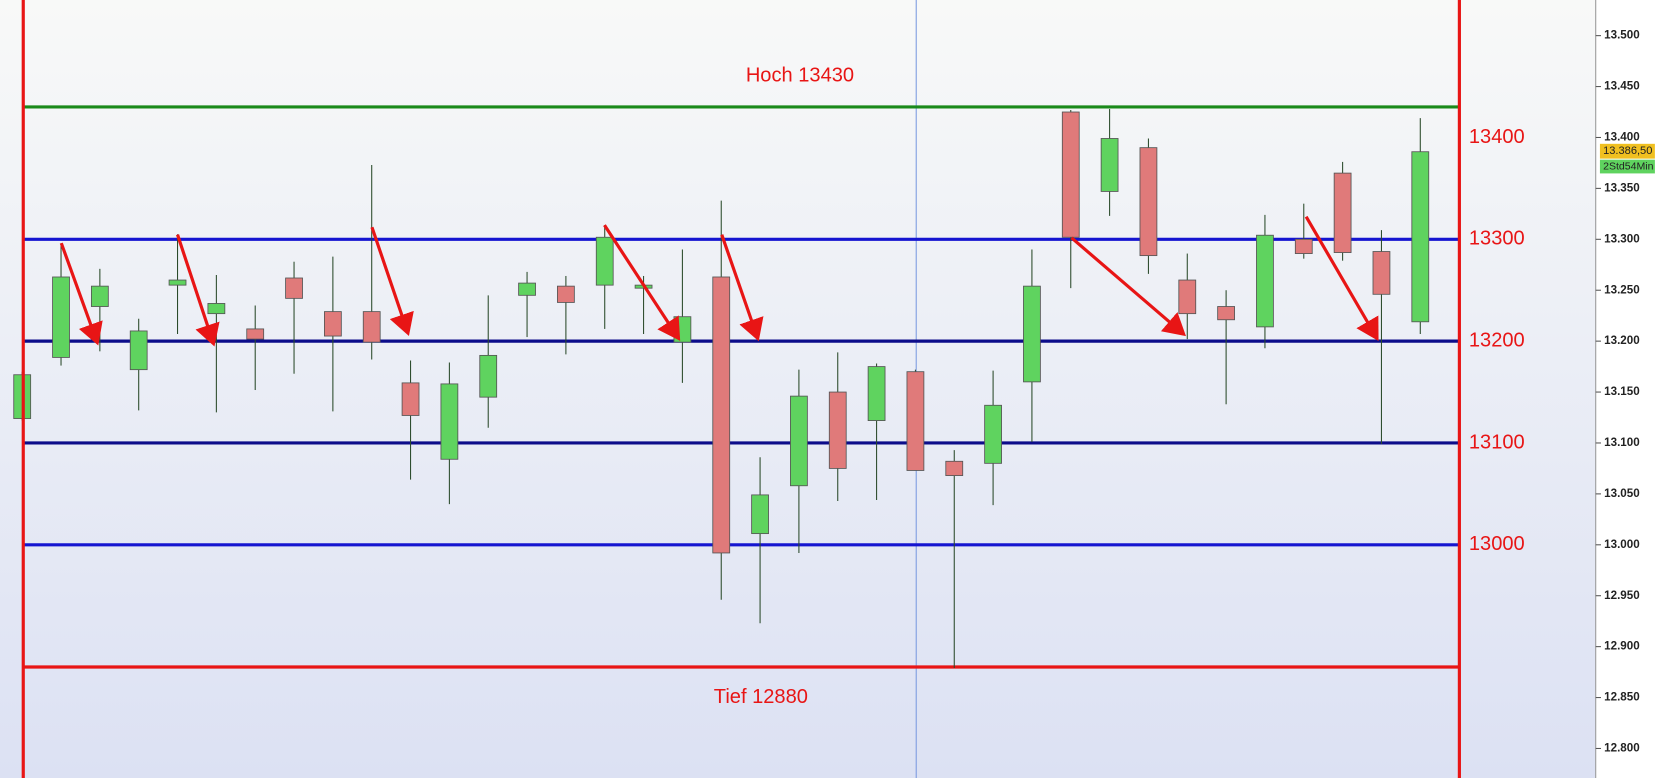 This screenshot has height=778, width=1657. Describe the element at coordinates (1622, 442) in the screenshot. I see `y-tick-label: 13.100` at that location.